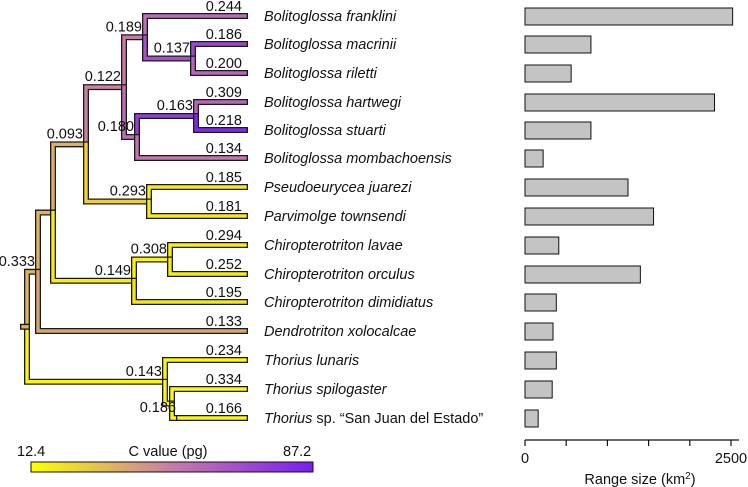  I want to click on species-name-13: Thorius spilogaster, so click(326, 390).